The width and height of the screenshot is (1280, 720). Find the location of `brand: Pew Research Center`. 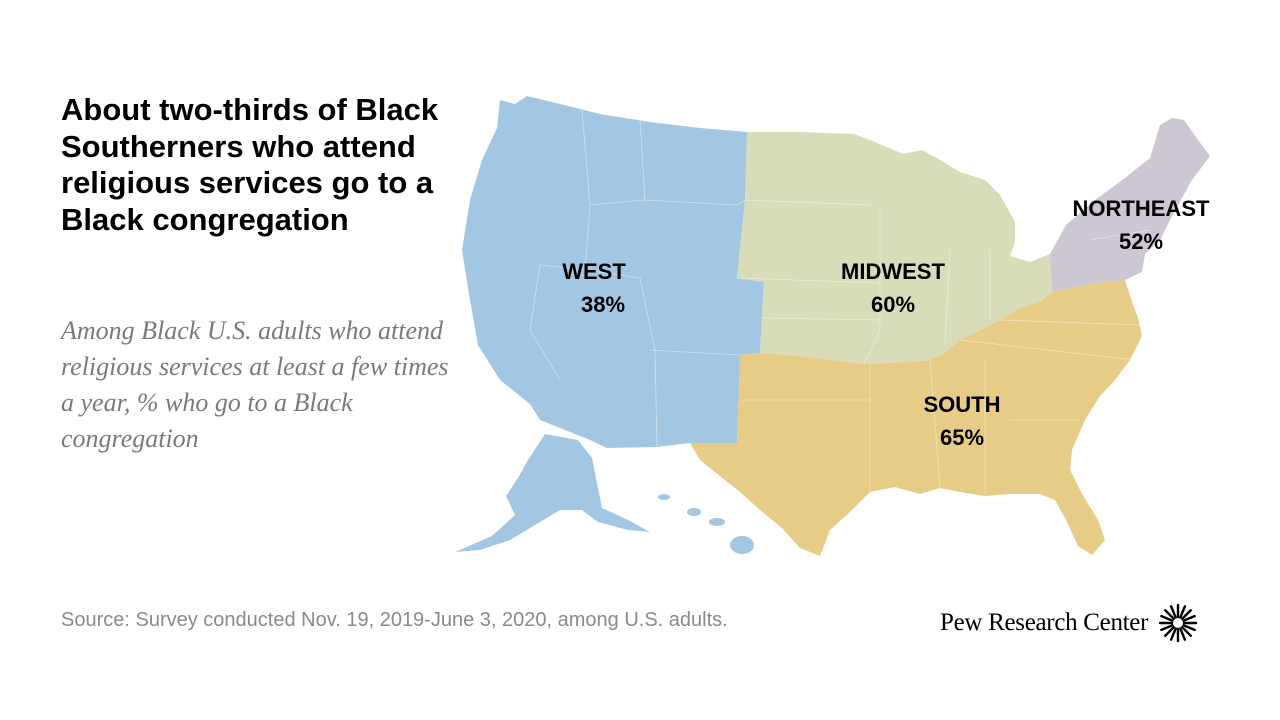

brand: Pew Research Center is located at coordinates (1069, 623).